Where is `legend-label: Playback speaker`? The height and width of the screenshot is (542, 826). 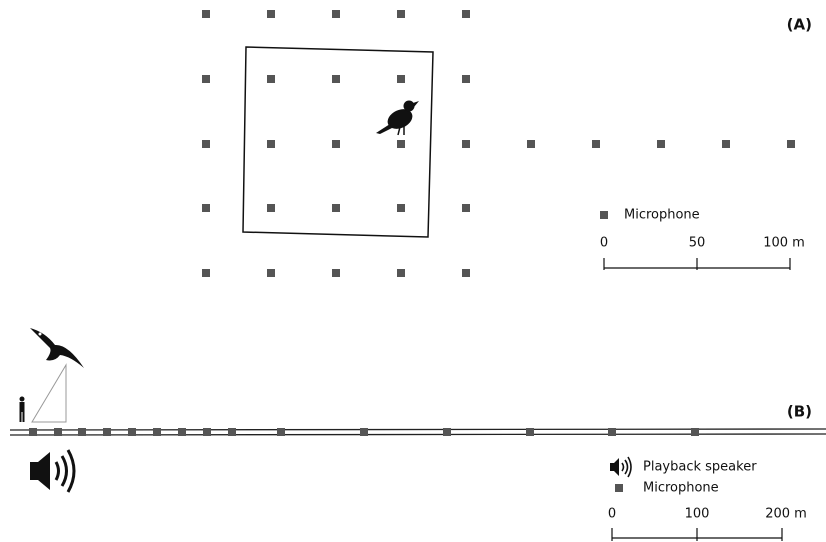 legend-label: Playback speaker is located at coordinates (700, 467).